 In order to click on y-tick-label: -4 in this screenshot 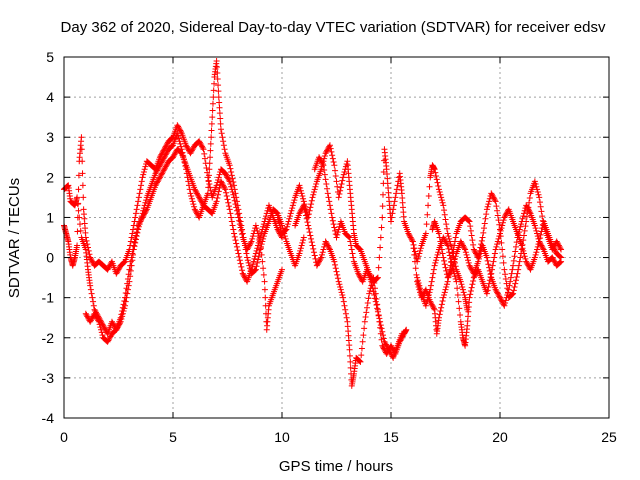, I will do `click(48, 418)`.